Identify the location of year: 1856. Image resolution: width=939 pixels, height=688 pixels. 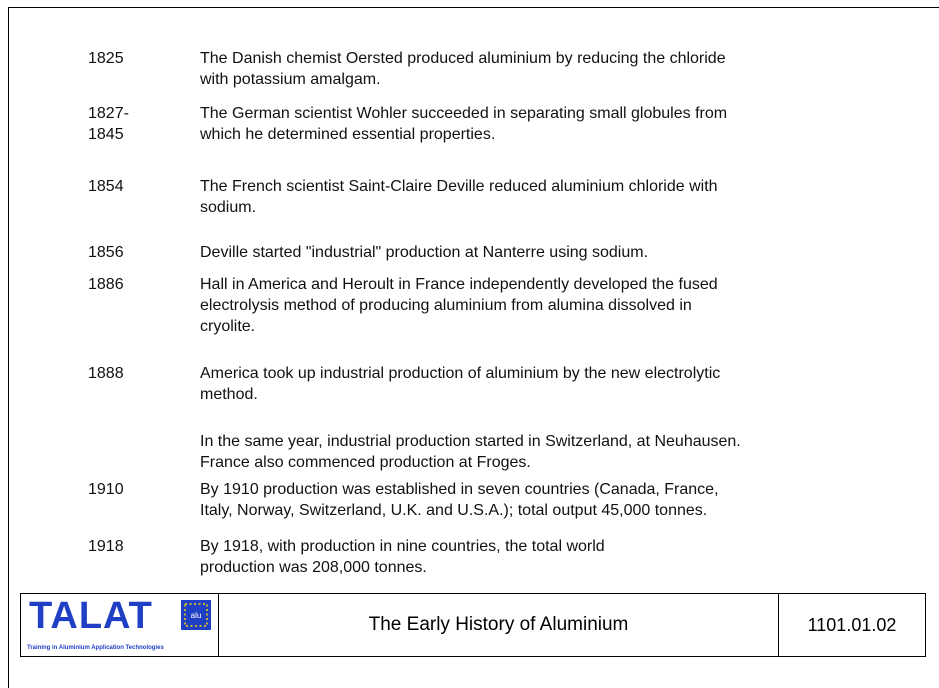
(106, 252).